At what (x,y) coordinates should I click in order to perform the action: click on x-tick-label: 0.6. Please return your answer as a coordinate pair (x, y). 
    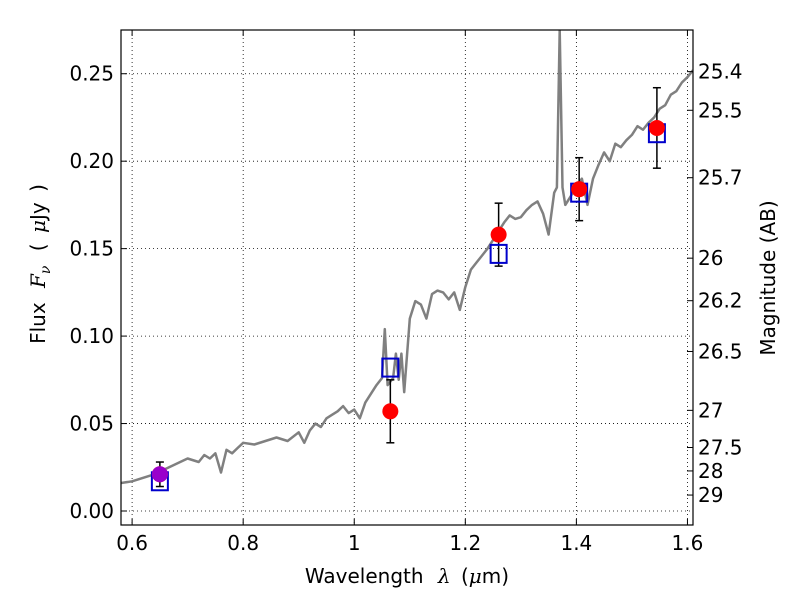
    Looking at the image, I should click on (132, 543).